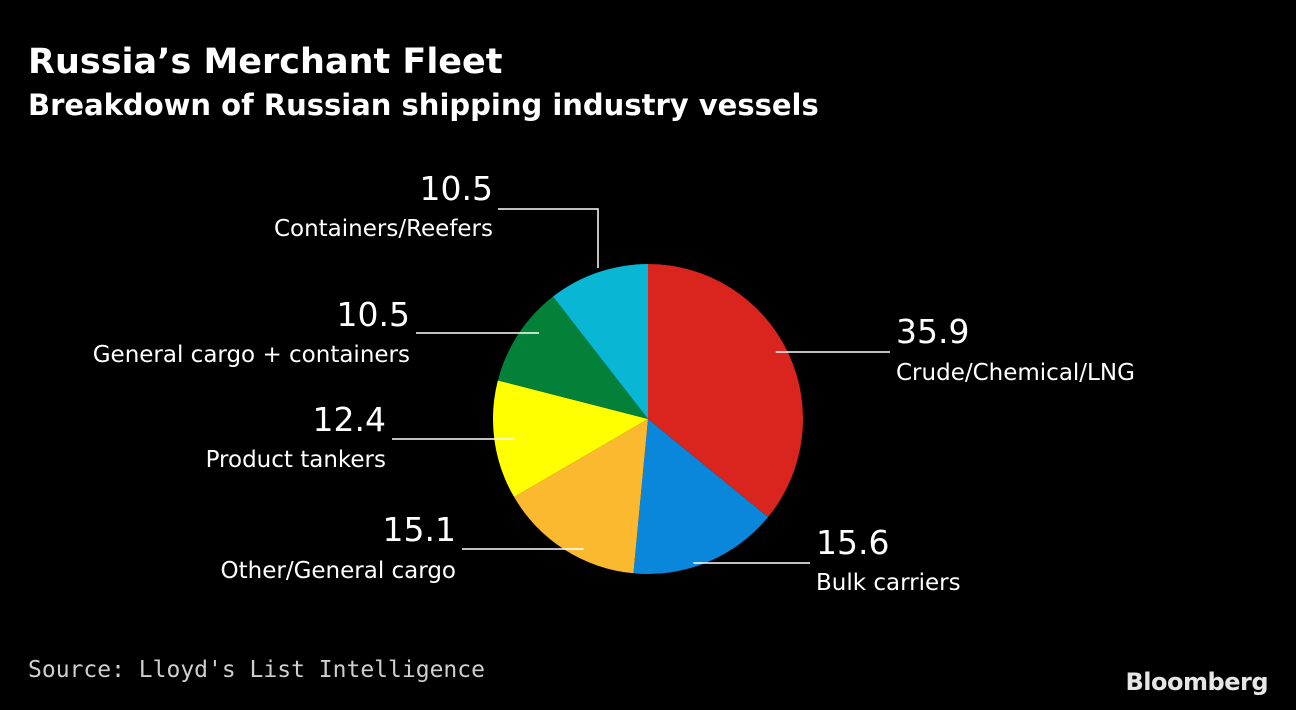 The height and width of the screenshot is (710, 1296). I want to click on data-label-category-bulk-carriers: Bulk carriers, so click(888, 583).